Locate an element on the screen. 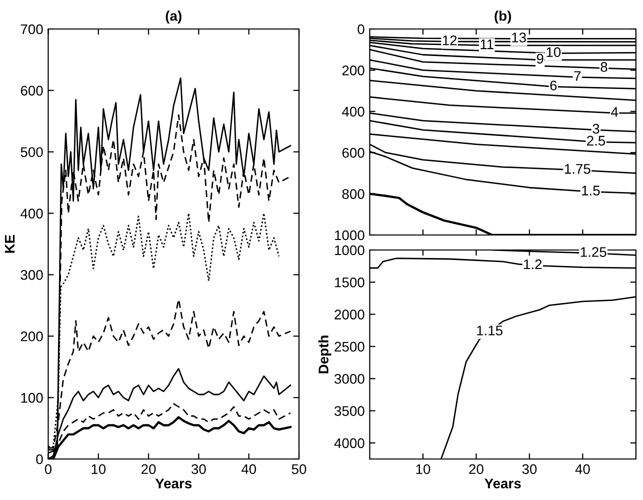 Image resolution: width=643 pixels, height=500 pixels. annotation: 1.2 is located at coordinates (533, 264).